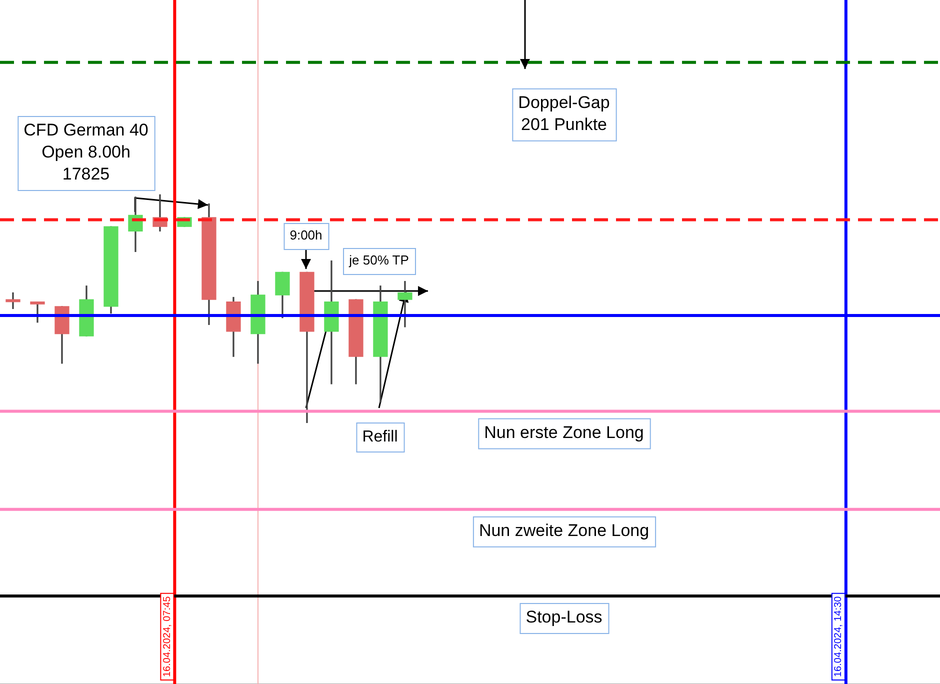  What do you see at coordinates (564, 113) in the screenshot?
I see `ref-line-label: Doppel-Gap 201 Punkte` at bounding box center [564, 113].